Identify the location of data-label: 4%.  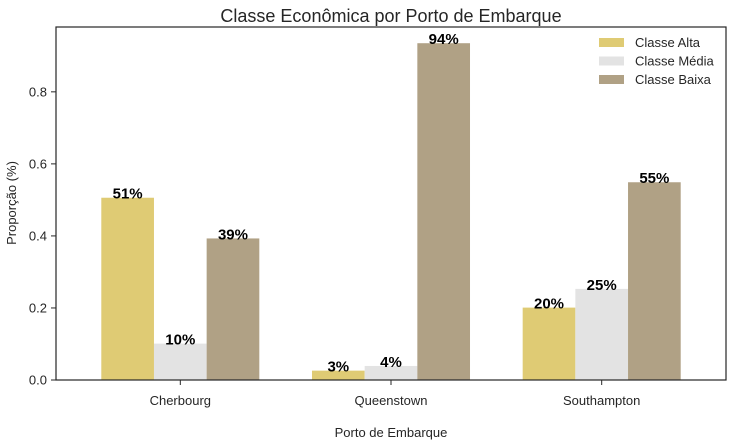
(391, 362).